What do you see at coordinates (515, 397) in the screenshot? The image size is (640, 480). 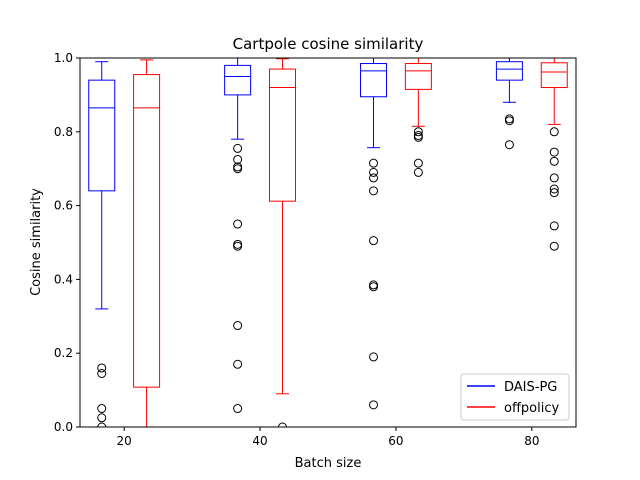 I see `legend: DAIS-PG offpolicy` at bounding box center [515, 397].